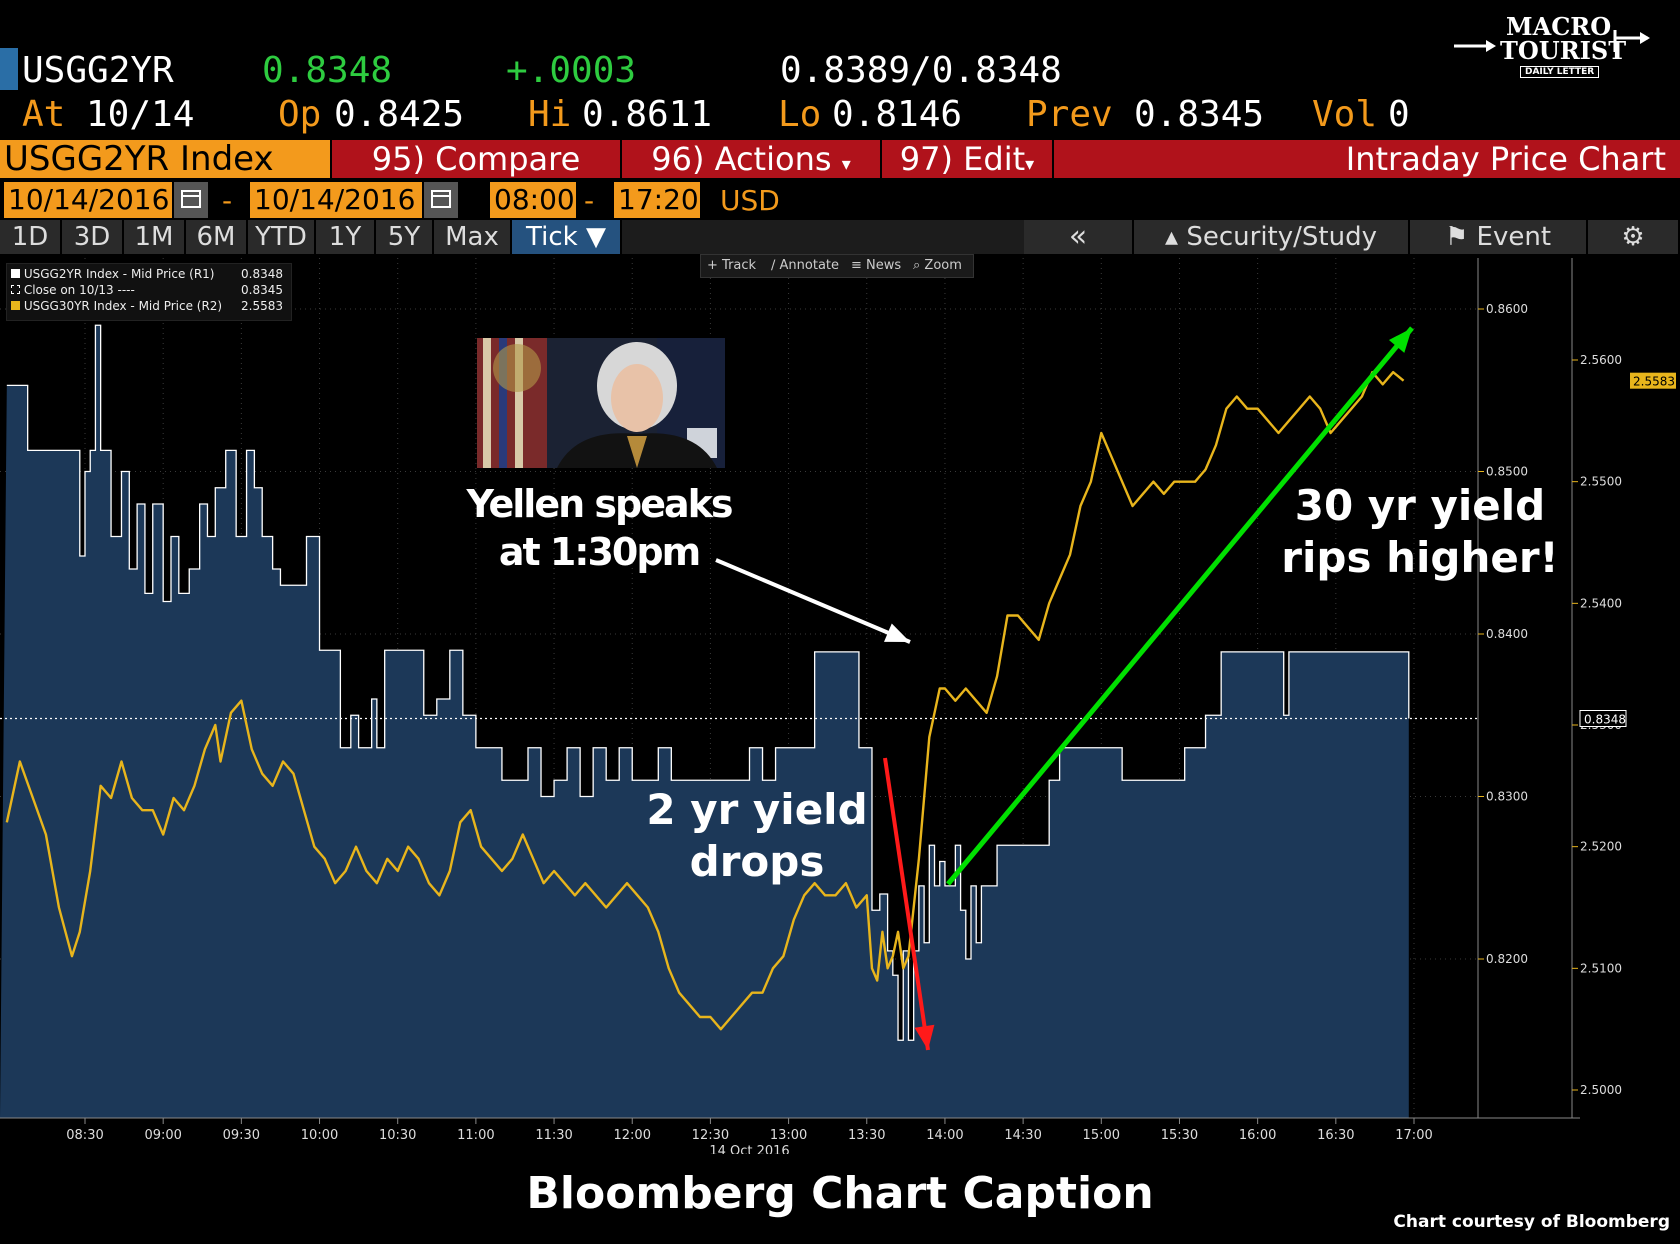 This screenshot has width=1680, height=1244. I want to click on y2-tick-label: 2.5000, so click(1601, 1090).